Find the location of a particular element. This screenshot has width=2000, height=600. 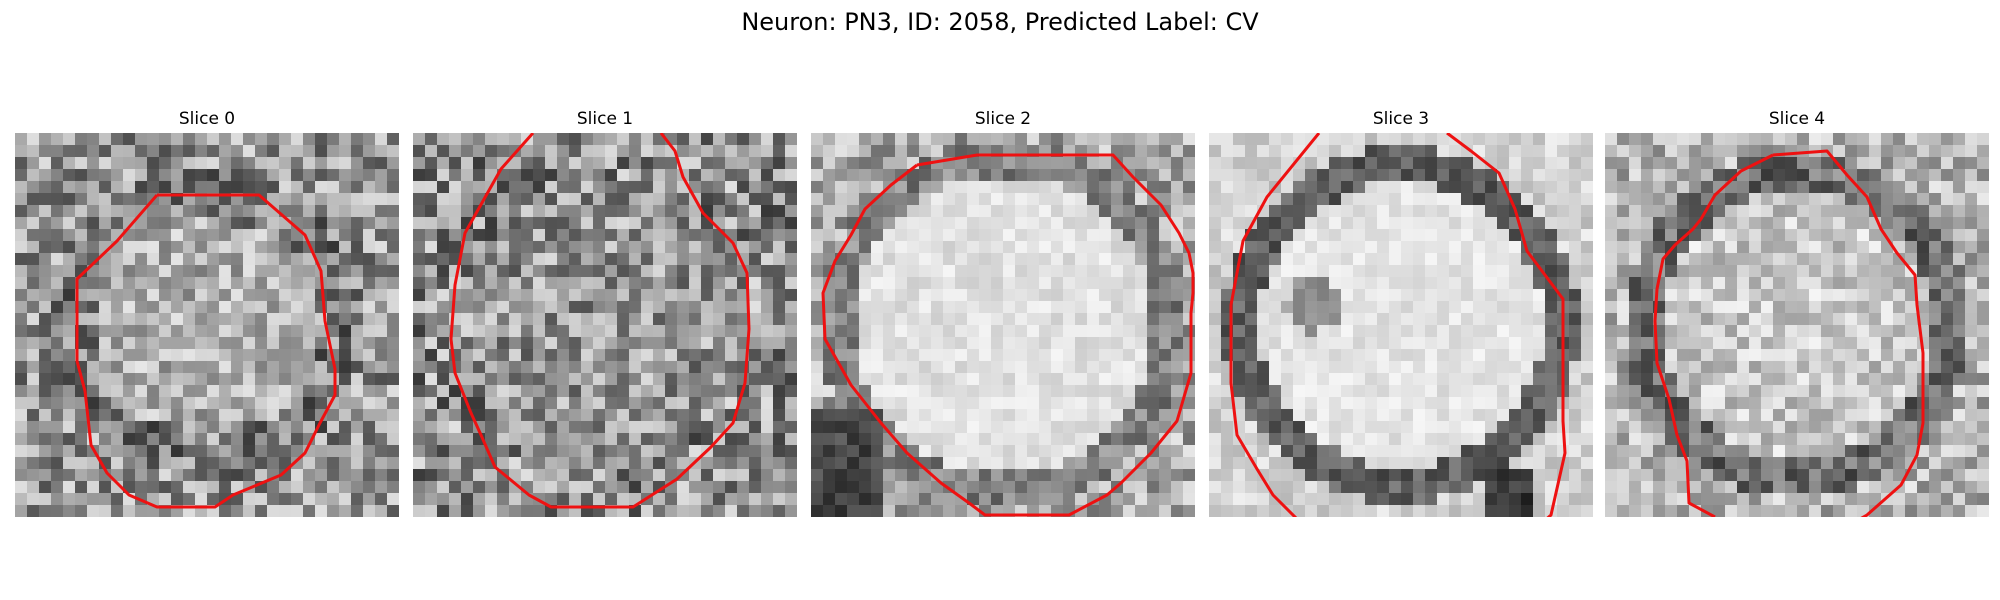

slice-title: Slice 0 is located at coordinates (207, 119).